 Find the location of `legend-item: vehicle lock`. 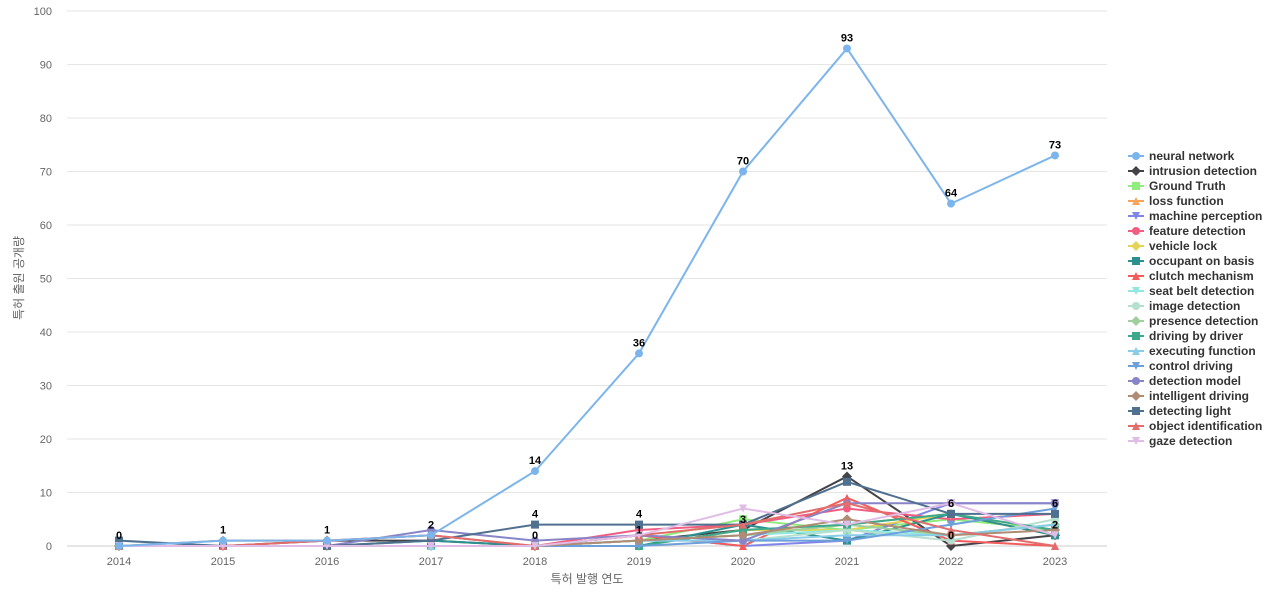

legend-item: vehicle lock is located at coordinates (1172, 246).